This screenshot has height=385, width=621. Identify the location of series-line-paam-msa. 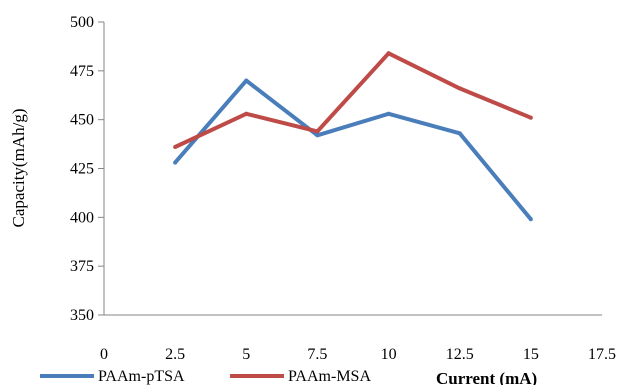
(353, 100).